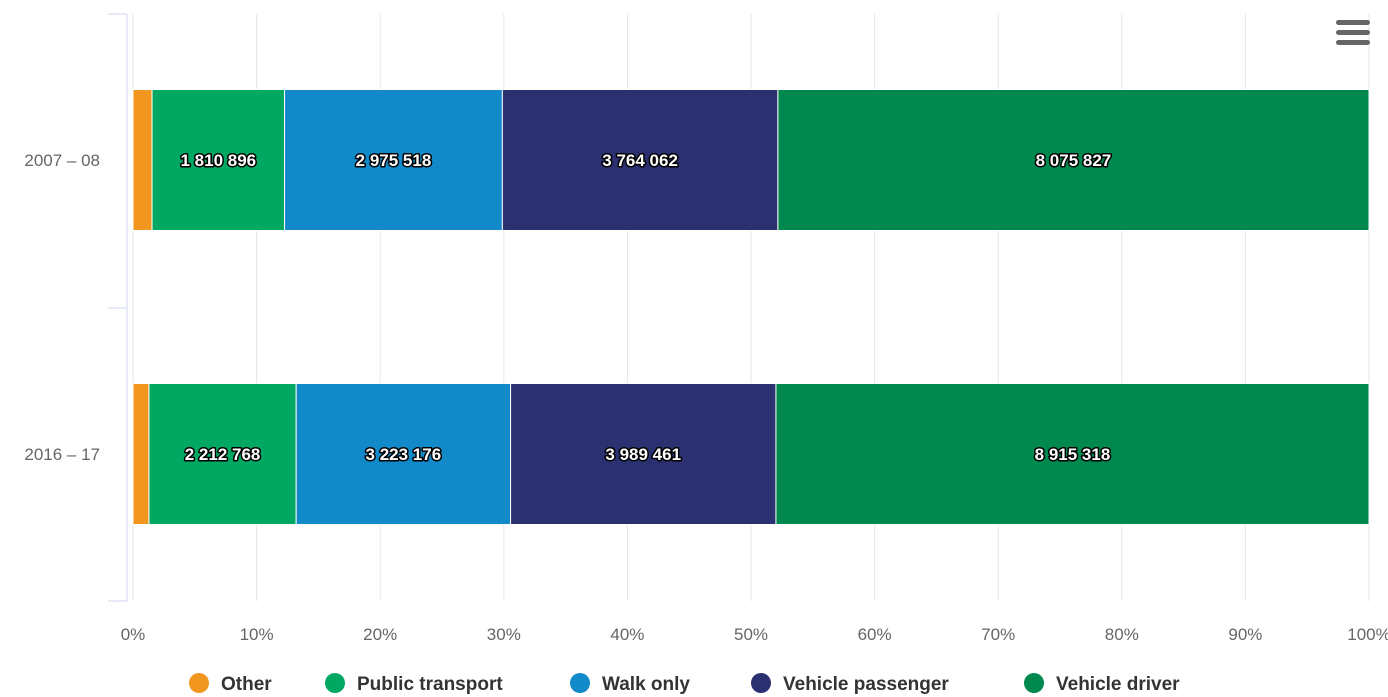  I want to click on x-tick-label: 10%, so click(257, 634).